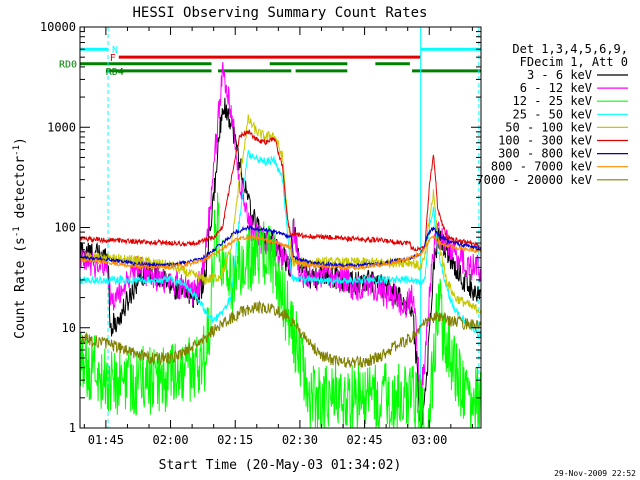  Describe the element at coordinates (279, 13) in the screenshot. I see `chart-title: HESSI Observing Summary Count Rates` at that location.